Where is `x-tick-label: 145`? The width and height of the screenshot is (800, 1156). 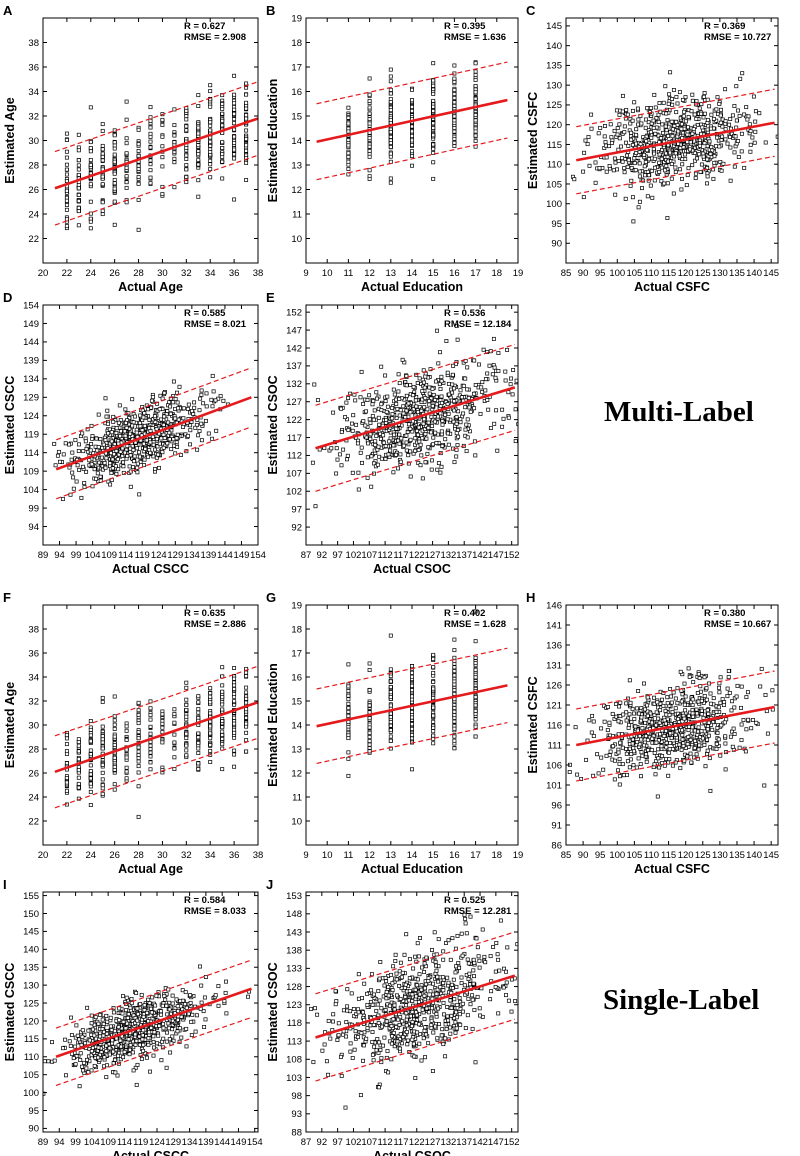 x-tick-label: 145 is located at coordinates (771, 273).